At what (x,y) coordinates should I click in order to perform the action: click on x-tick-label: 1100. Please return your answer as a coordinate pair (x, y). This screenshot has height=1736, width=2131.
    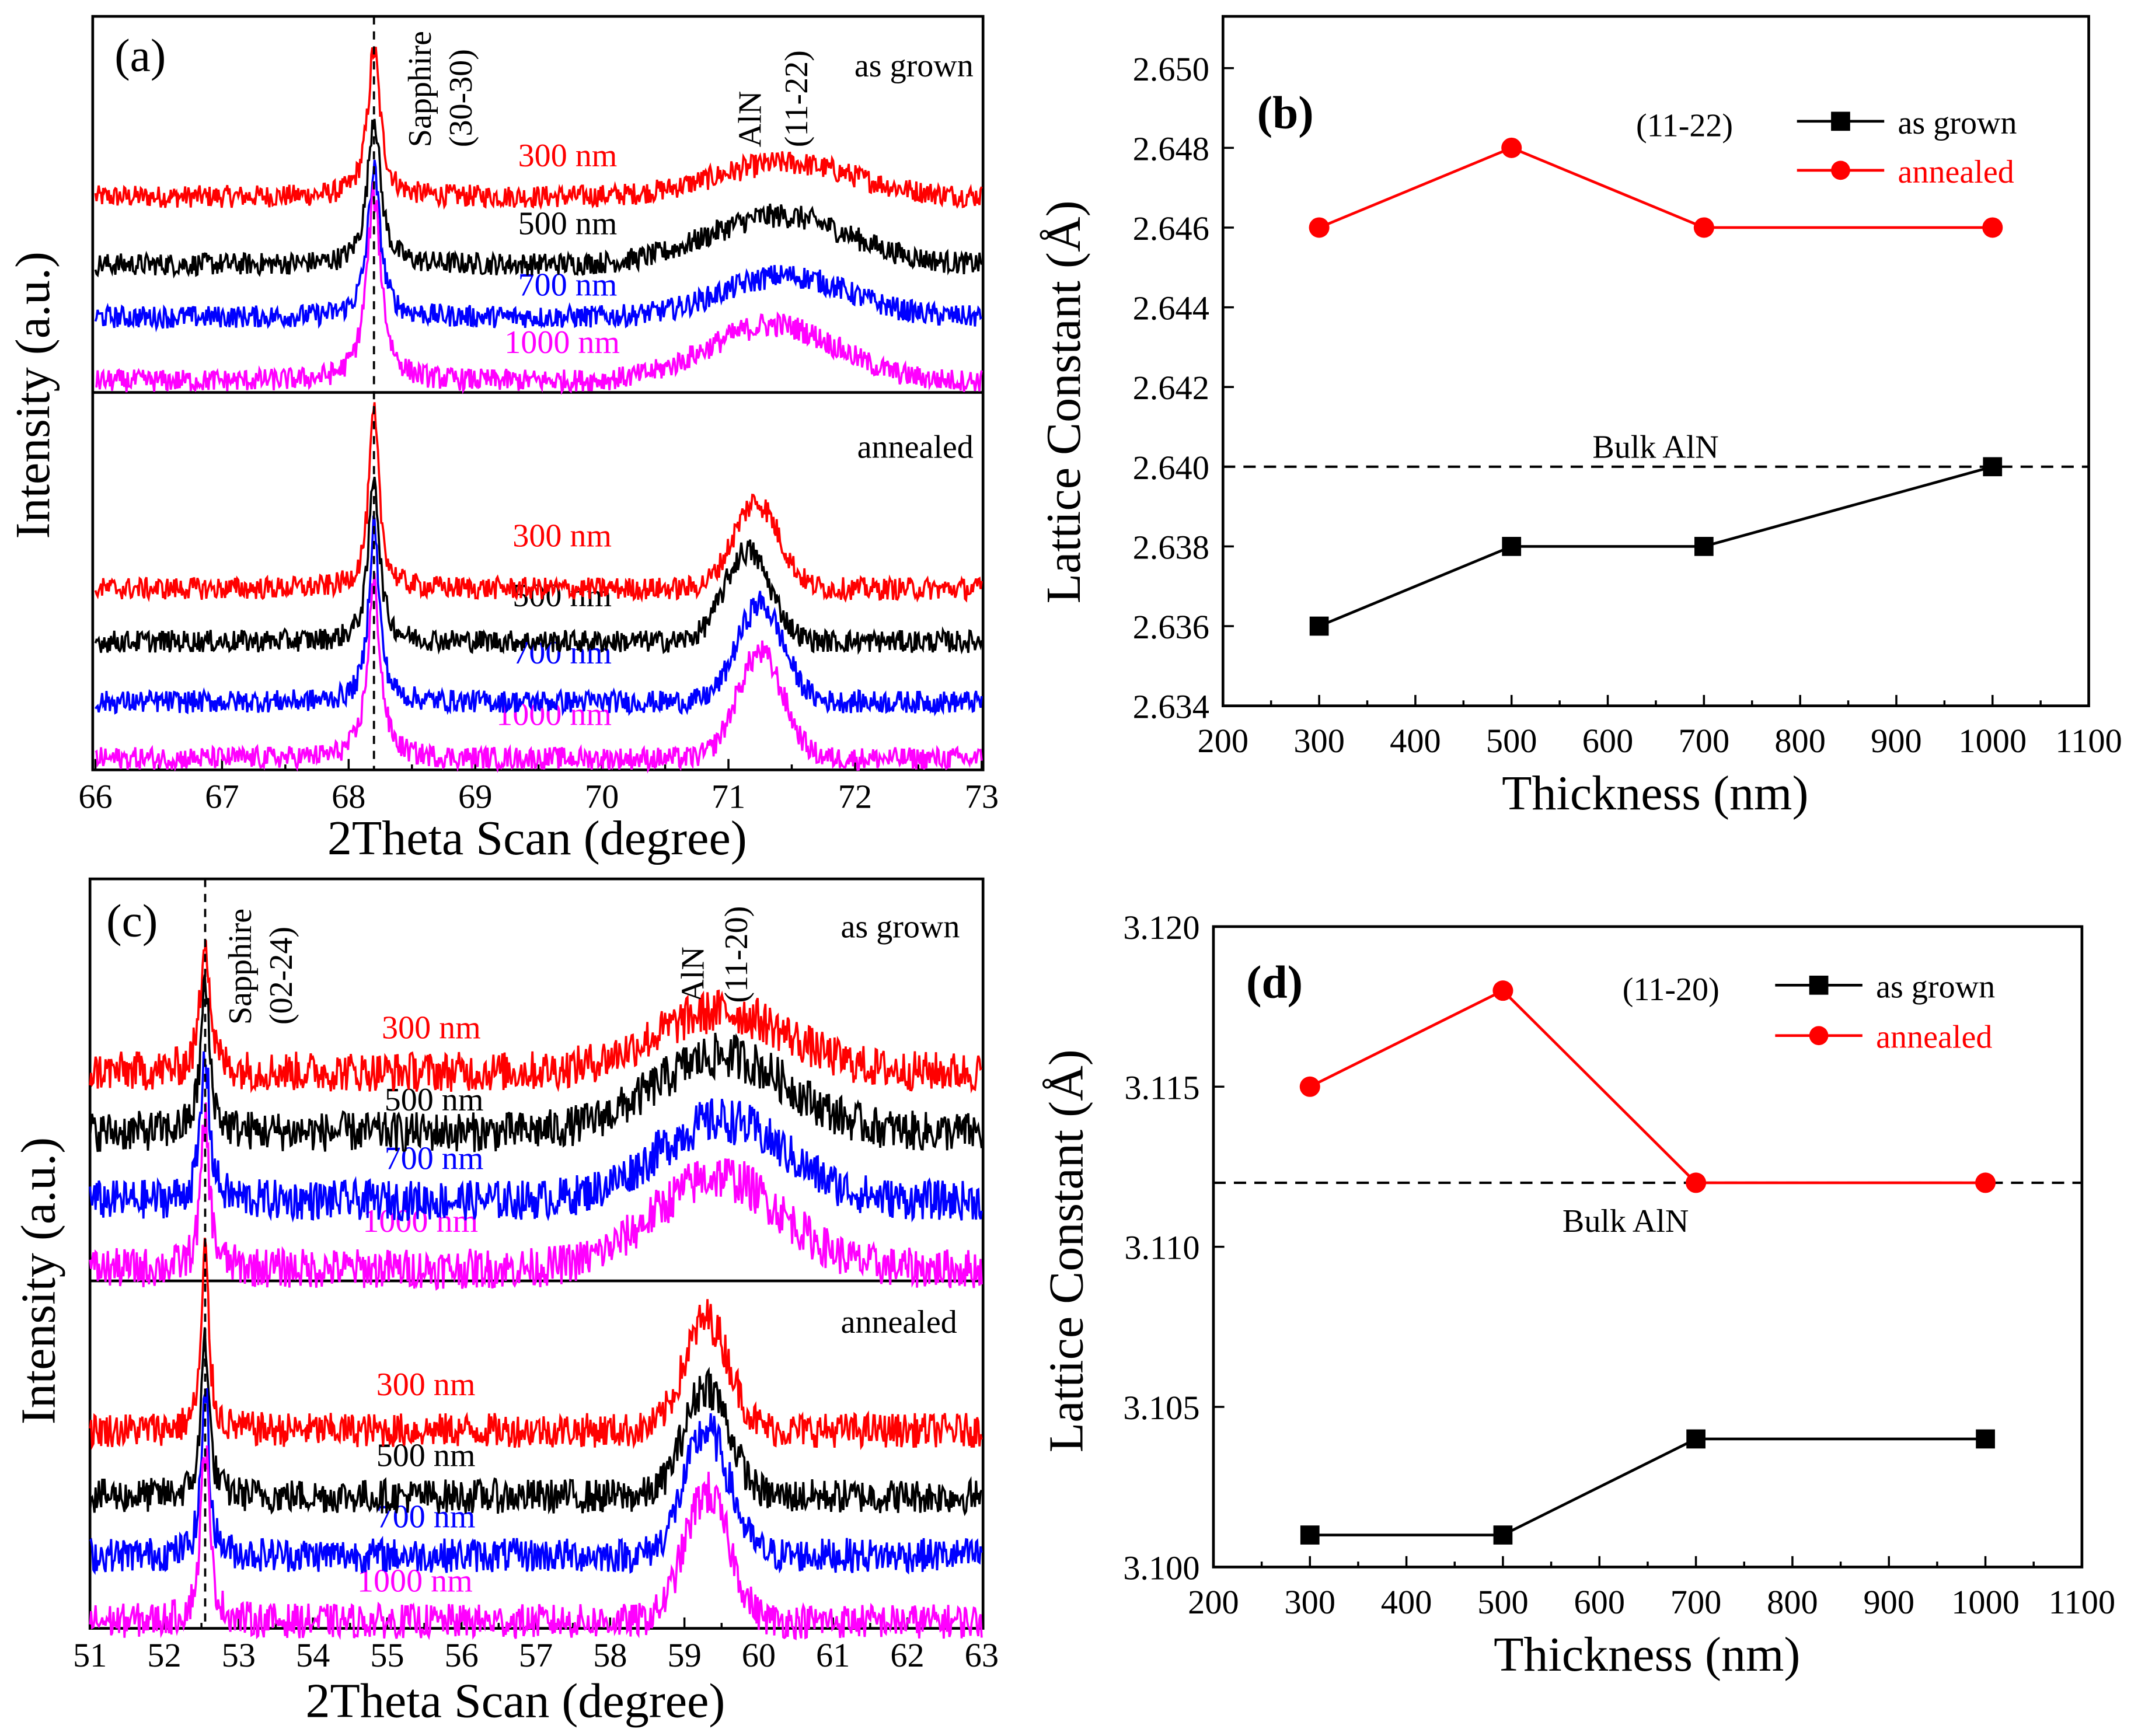
    Looking at the image, I should click on (2088, 741).